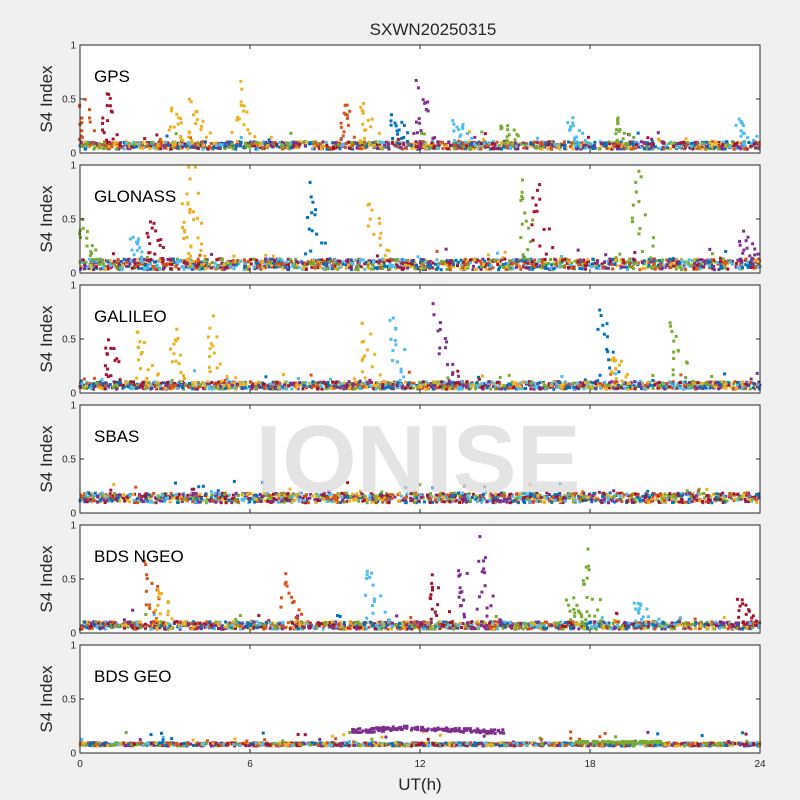 The image size is (800, 800). Describe the element at coordinates (69, 100) in the screenshot. I see `y-tick-label: 0.5` at that location.